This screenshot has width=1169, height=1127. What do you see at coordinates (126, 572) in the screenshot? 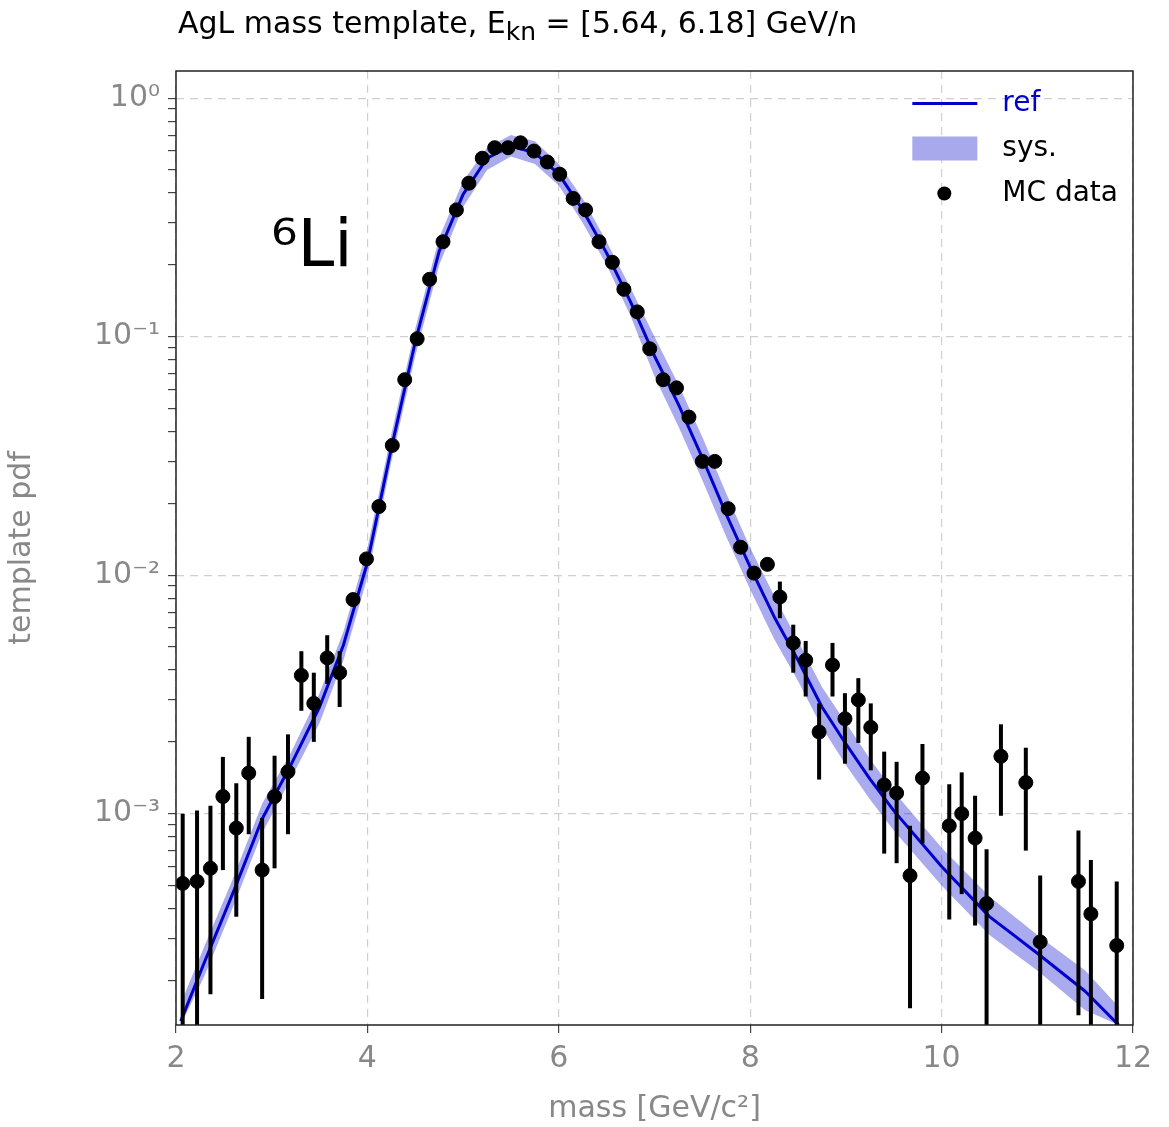
I see `y-tick-label: 10⁻²` at bounding box center [126, 572].